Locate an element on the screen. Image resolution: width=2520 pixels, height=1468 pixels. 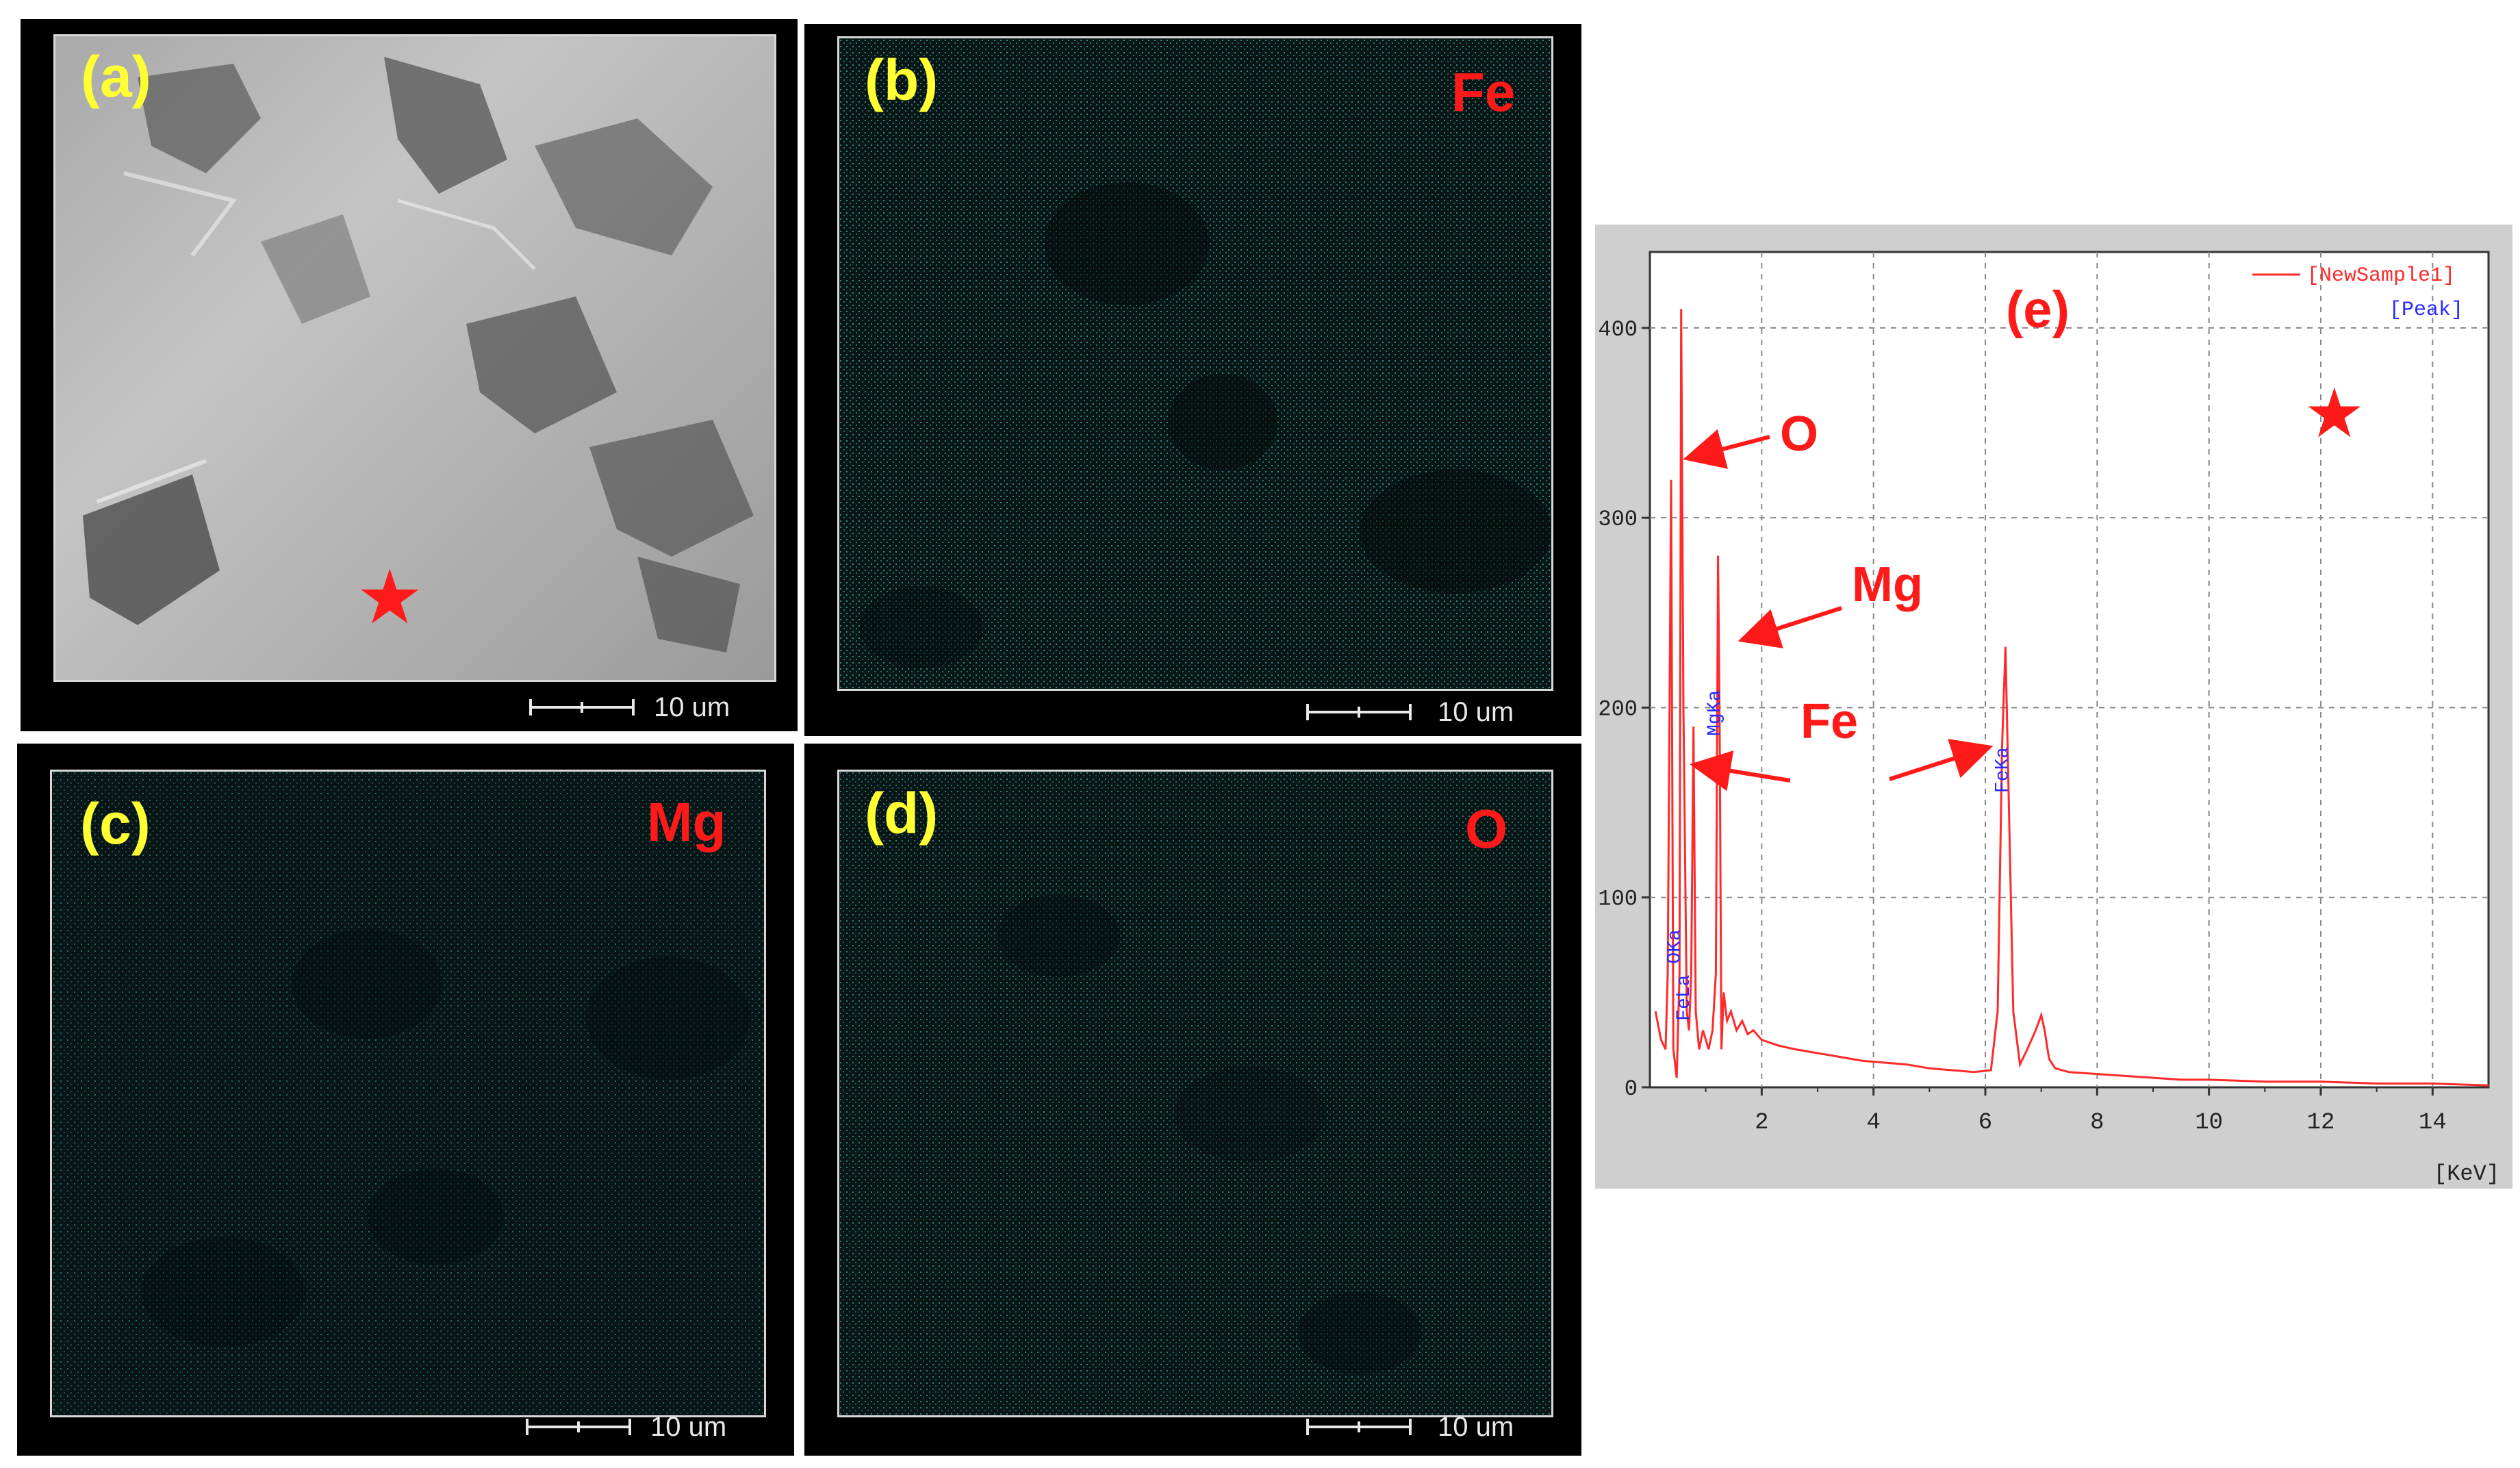
x-tick-label: 4 is located at coordinates (1873, 1123).